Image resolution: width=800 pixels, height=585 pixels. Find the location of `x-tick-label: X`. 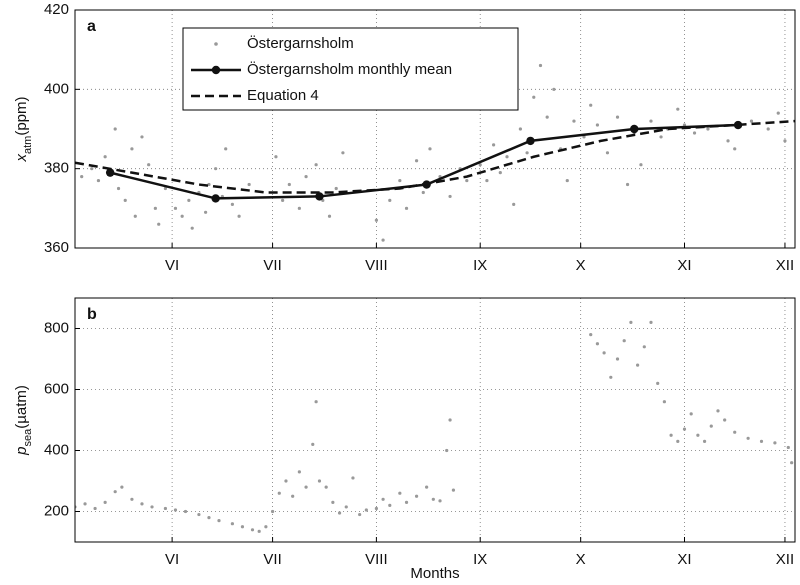

x-tick-label: X is located at coordinates (581, 265).